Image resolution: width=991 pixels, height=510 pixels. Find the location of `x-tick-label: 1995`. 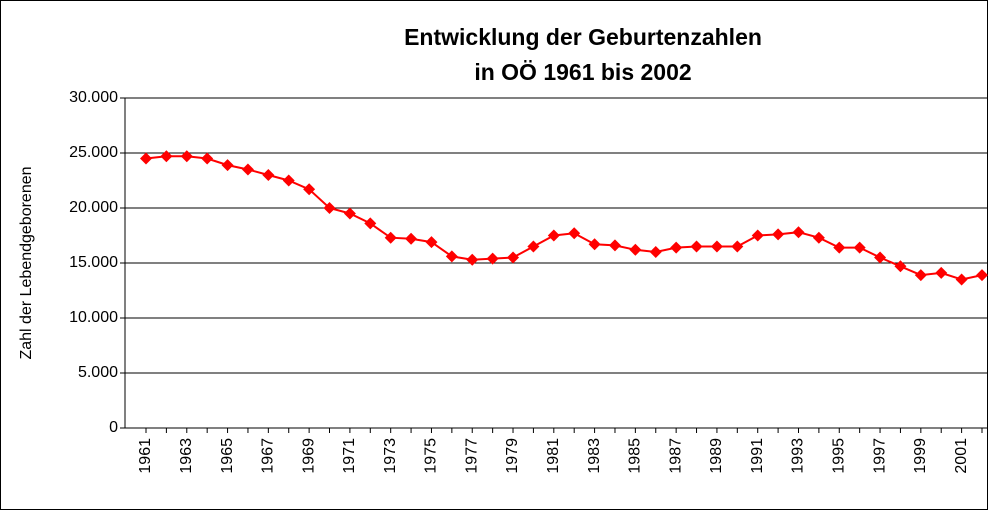

x-tick-label: 1995 is located at coordinates (838, 456).